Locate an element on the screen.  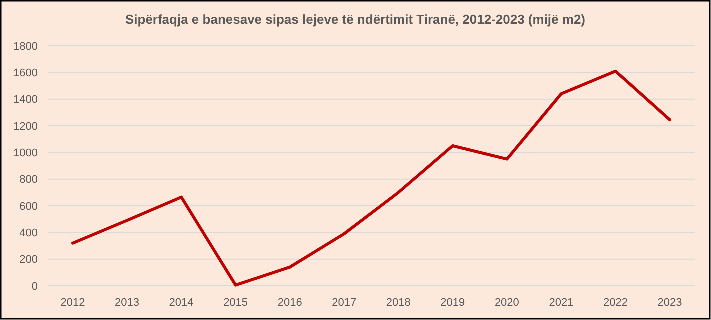
x-tick-label: 2018 is located at coordinates (398, 303).